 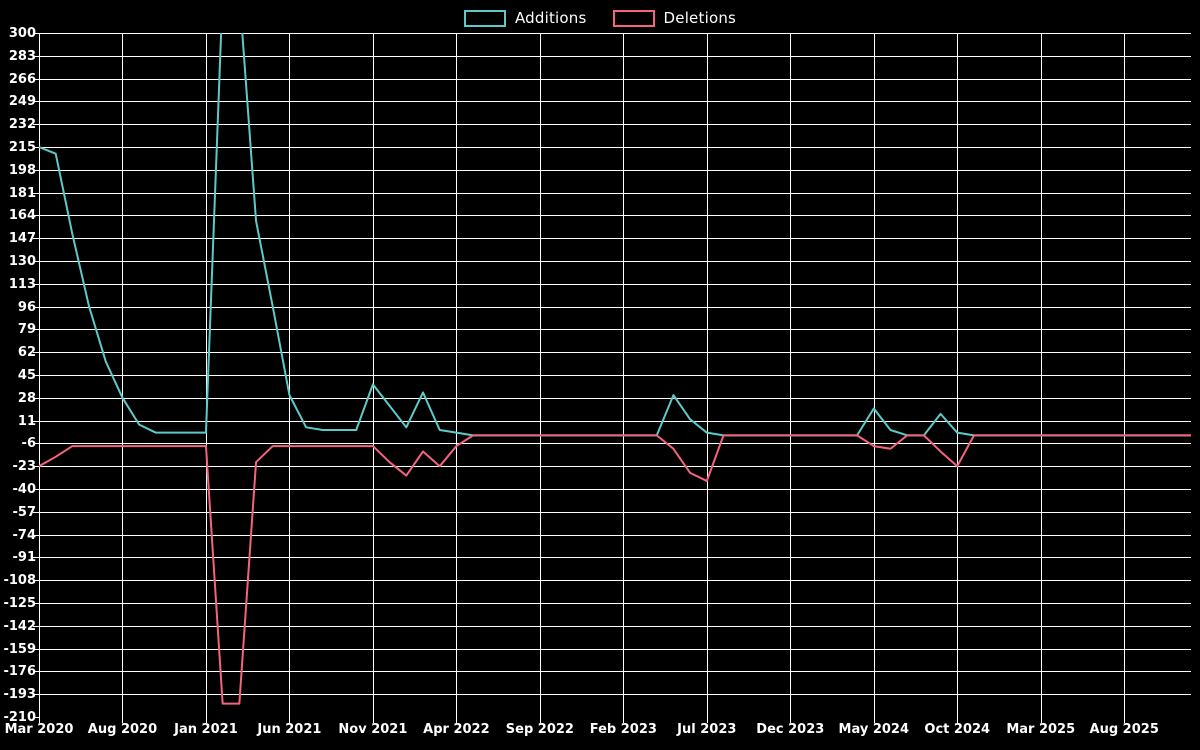 I want to click on y-tick-label: 215, so click(x=22, y=147).